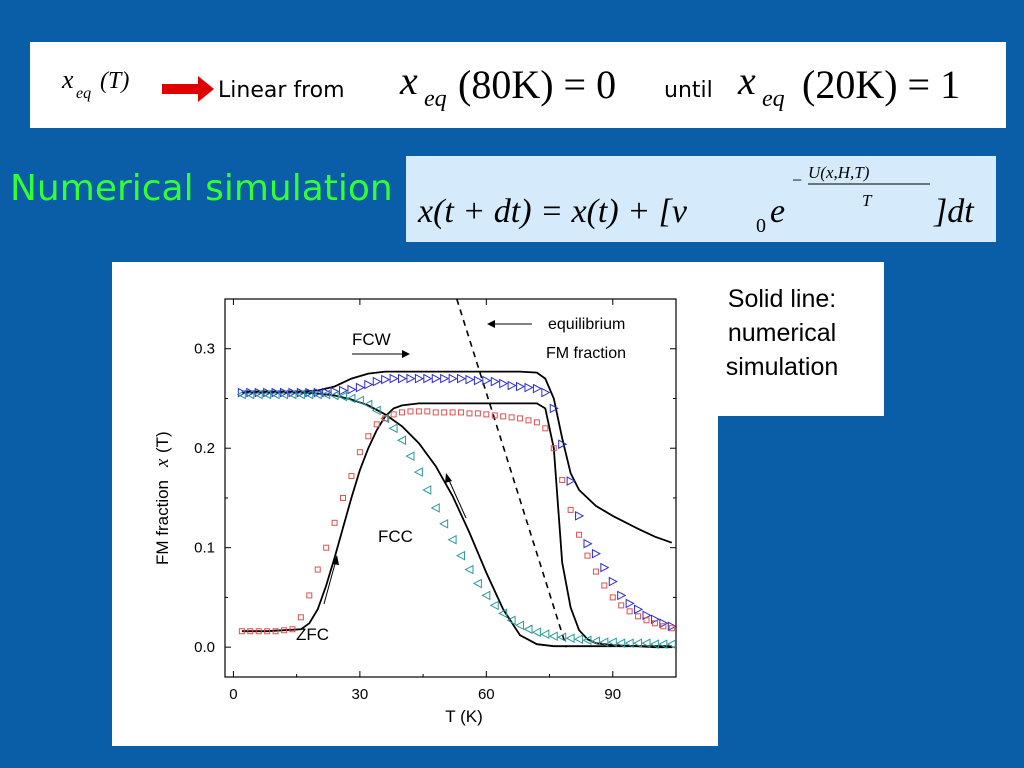 Image resolution: width=1024 pixels, height=768 pixels. Describe the element at coordinates (457, 498) in the screenshot. I see `fcc-arrow-icon` at that location.